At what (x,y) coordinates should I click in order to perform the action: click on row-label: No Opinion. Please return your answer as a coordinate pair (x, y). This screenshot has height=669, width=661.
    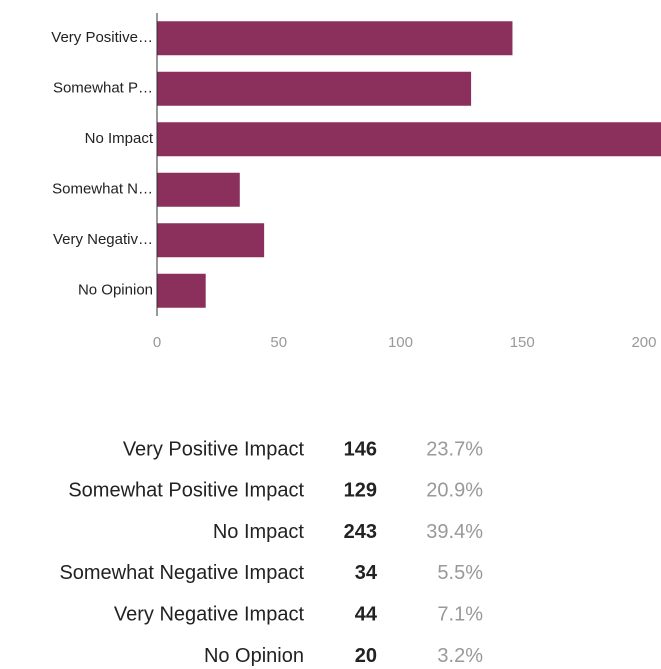
    Looking at the image, I should click on (254, 656).